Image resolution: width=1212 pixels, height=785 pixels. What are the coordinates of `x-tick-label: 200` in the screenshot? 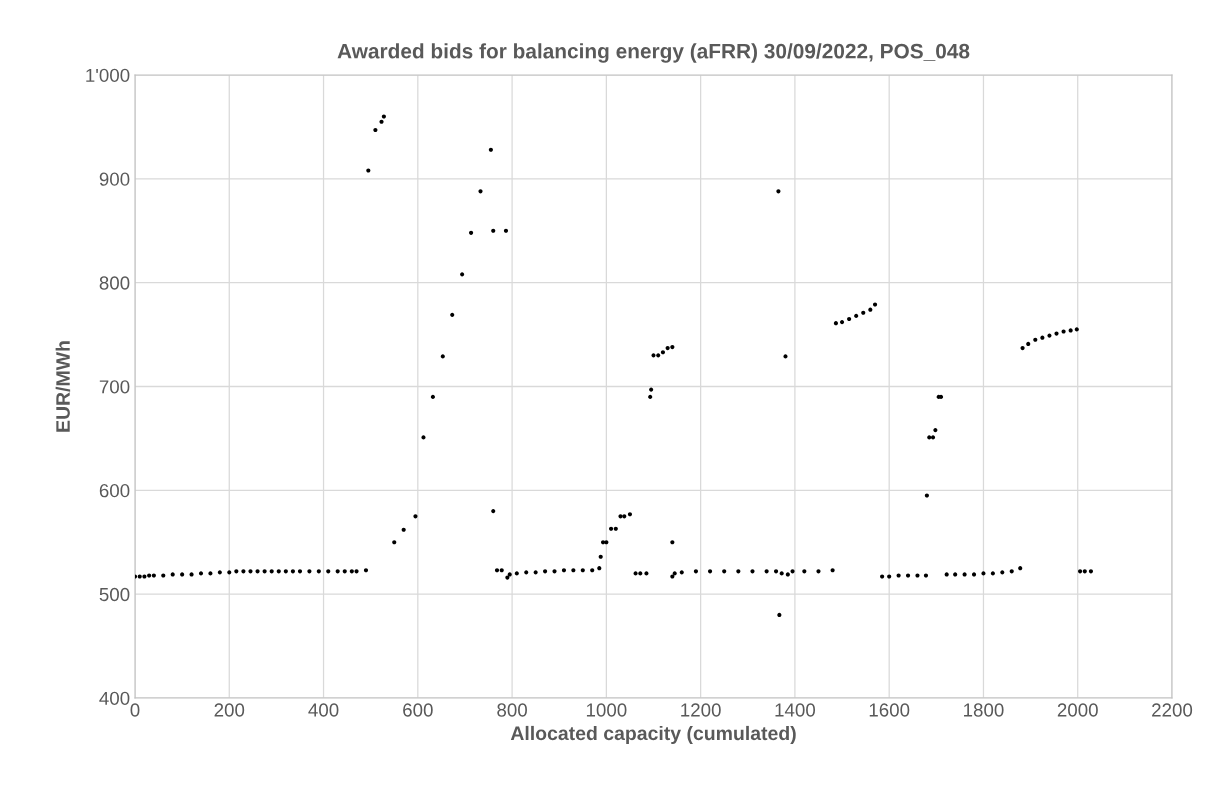 It's located at (229, 710).